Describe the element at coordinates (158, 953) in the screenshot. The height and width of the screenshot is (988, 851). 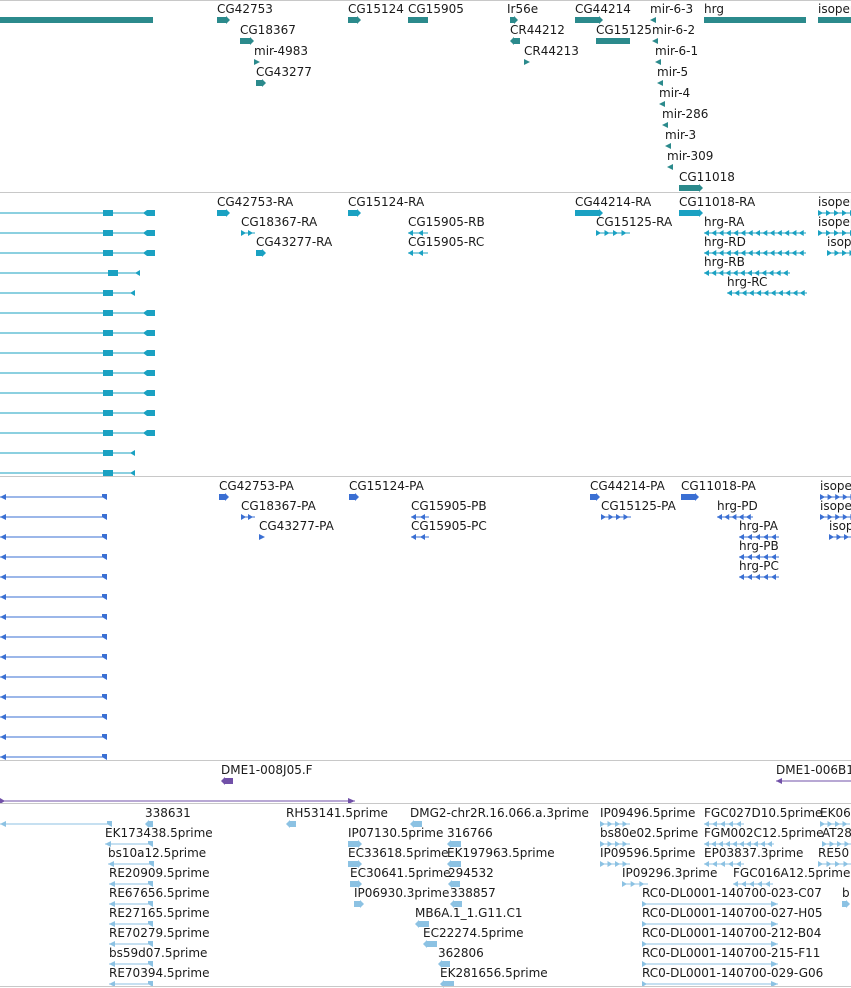
I see `feature-label: bs59d07.5prime` at that location.